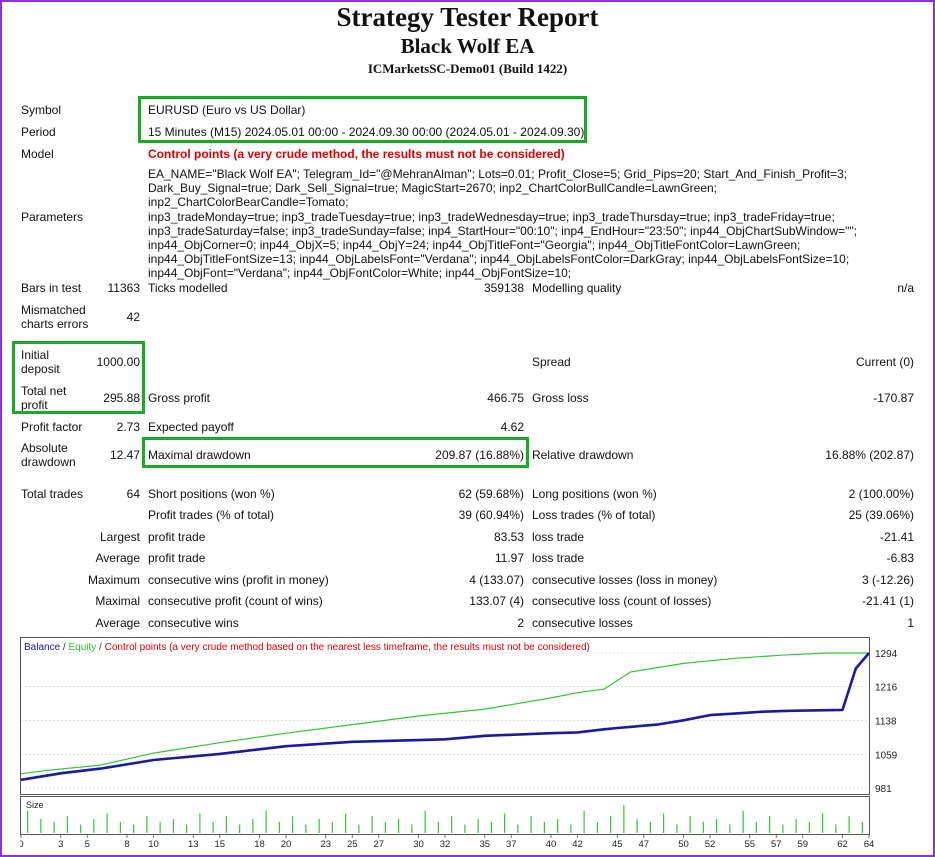 The height and width of the screenshot is (857, 935). Describe the element at coordinates (511, 844) in the screenshot. I see `x-tick-label: 37` at that location.